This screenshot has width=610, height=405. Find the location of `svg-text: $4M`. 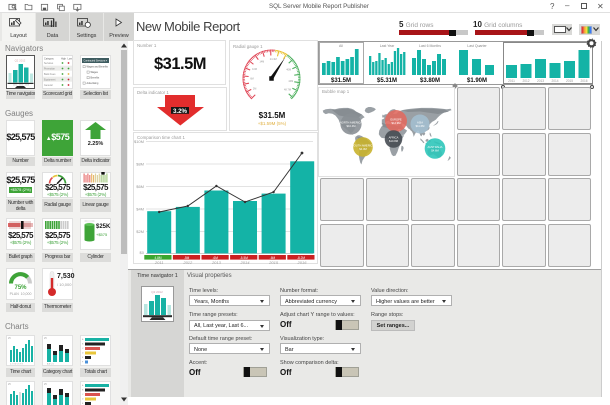

svg-text: $4M is located at coordinates (140, 209).